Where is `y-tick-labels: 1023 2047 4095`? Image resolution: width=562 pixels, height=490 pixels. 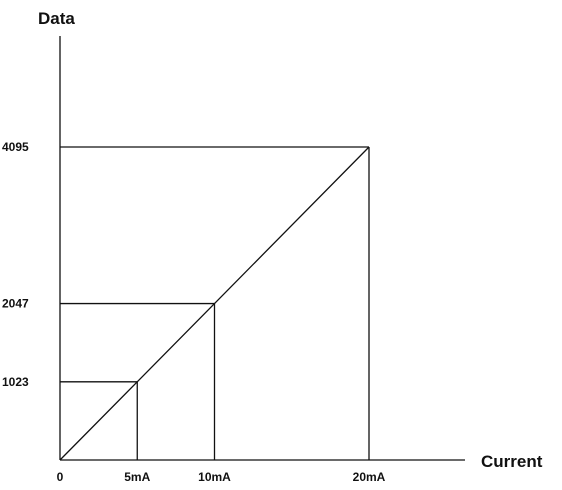
y-tick-labels: 1023 2047 4095 is located at coordinates (15, 264).